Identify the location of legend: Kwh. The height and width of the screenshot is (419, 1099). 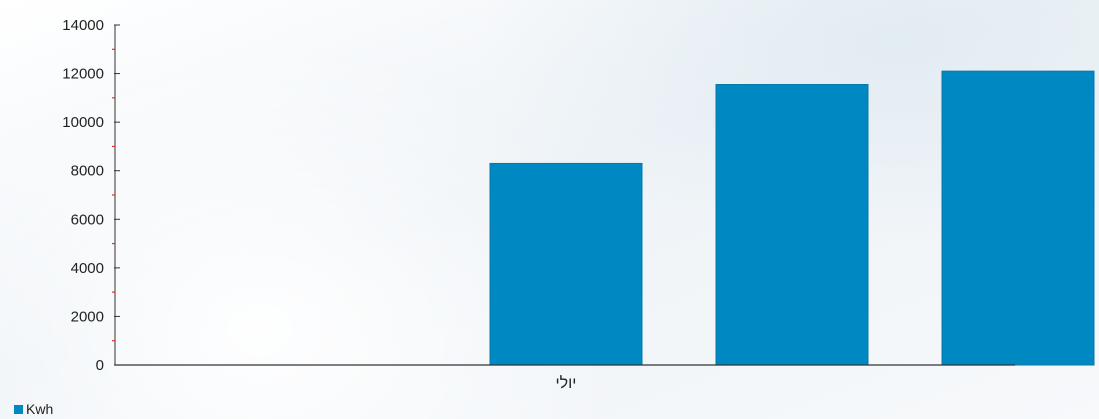
(33, 409).